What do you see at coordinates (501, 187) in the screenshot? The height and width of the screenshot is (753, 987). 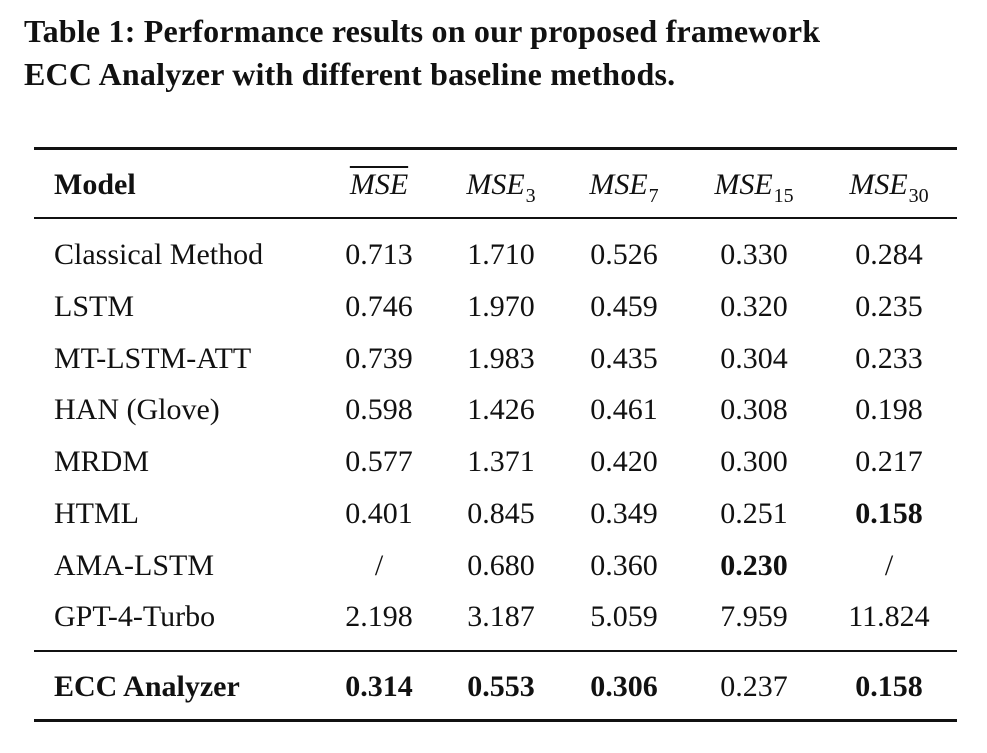 I see `header-mse-3: MSE3` at bounding box center [501, 187].